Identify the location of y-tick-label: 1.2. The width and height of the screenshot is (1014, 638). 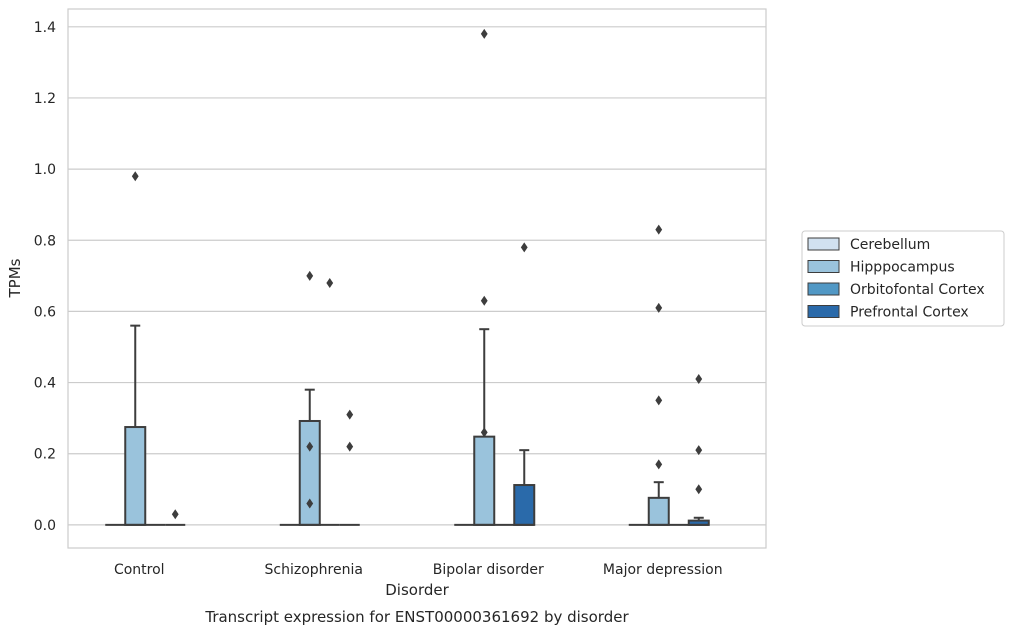
(45, 99).